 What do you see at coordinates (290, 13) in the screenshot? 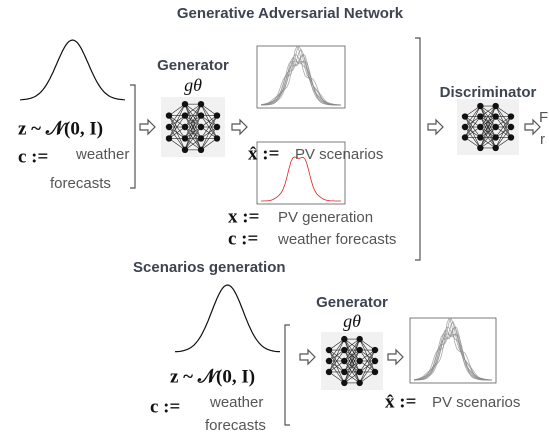
I see `title: Generative Adversarial Network` at bounding box center [290, 13].